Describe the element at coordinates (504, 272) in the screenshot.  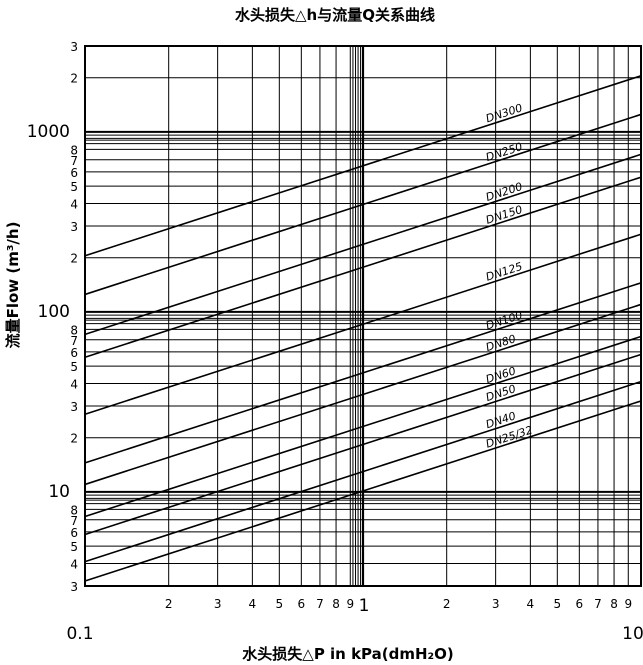
I see `series-label: DN125` at that location.